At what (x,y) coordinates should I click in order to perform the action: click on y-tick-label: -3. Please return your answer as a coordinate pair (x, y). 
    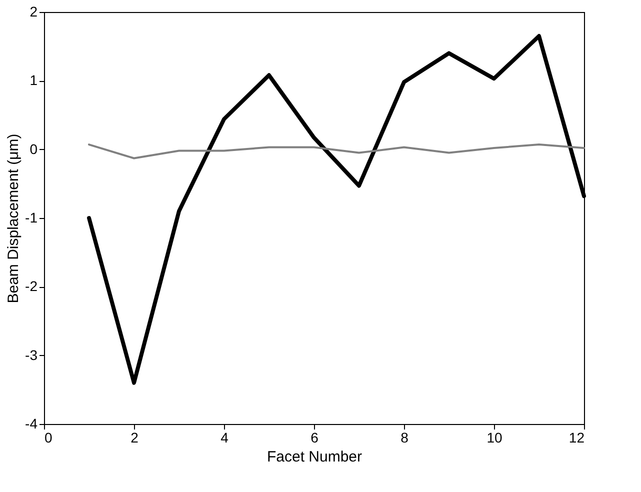
    Looking at the image, I should click on (31, 354).